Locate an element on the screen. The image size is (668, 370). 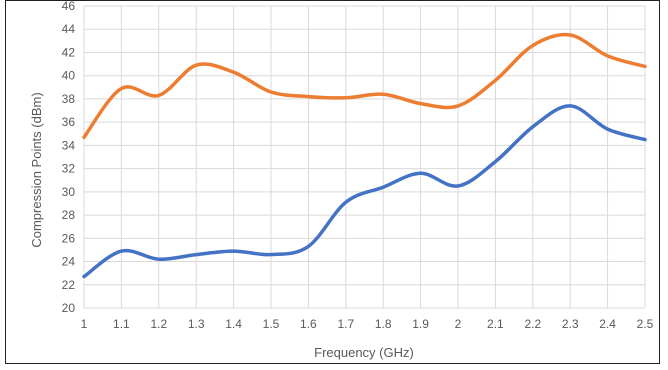
x-tick-label: 1.7 is located at coordinates (345, 324).